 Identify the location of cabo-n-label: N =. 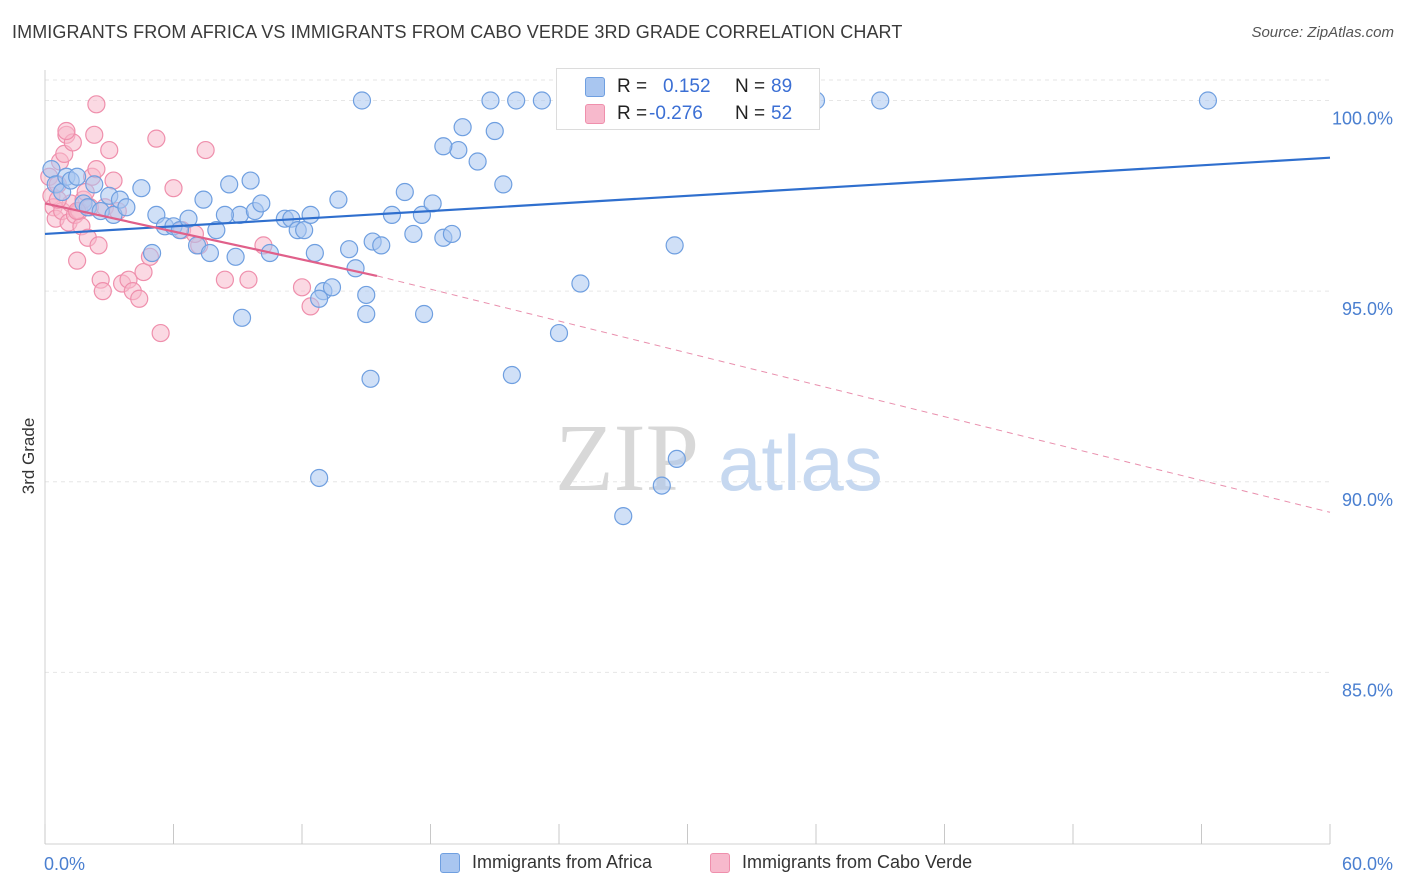
(750, 113).